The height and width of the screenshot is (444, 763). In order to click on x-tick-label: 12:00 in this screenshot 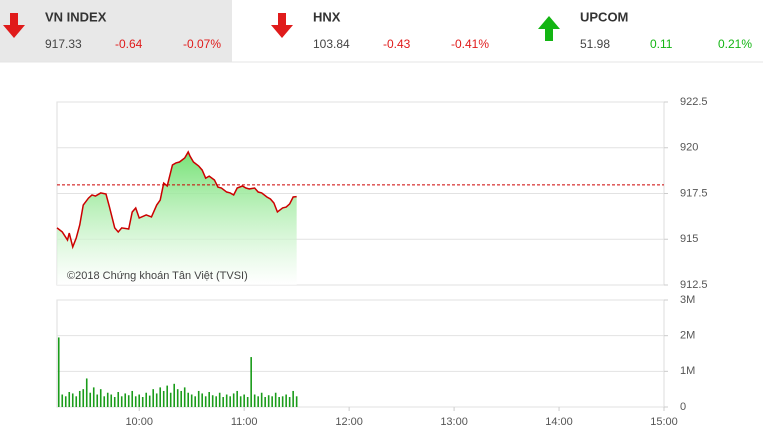, I will do `click(349, 422)`.